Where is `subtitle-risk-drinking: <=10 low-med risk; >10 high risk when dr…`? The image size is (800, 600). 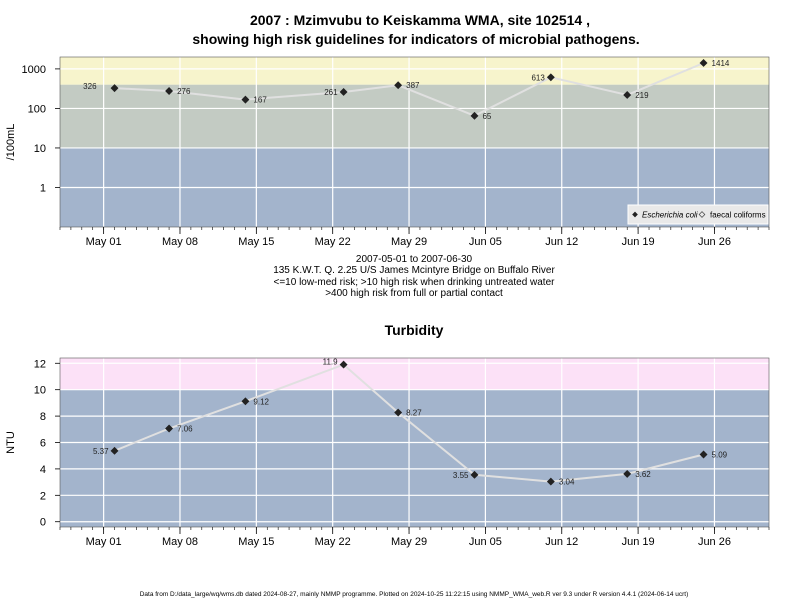 subtitle-risk-drinking: <=10 low-med risk; >10 high risk when dr… is located at coordinates (415, 282).